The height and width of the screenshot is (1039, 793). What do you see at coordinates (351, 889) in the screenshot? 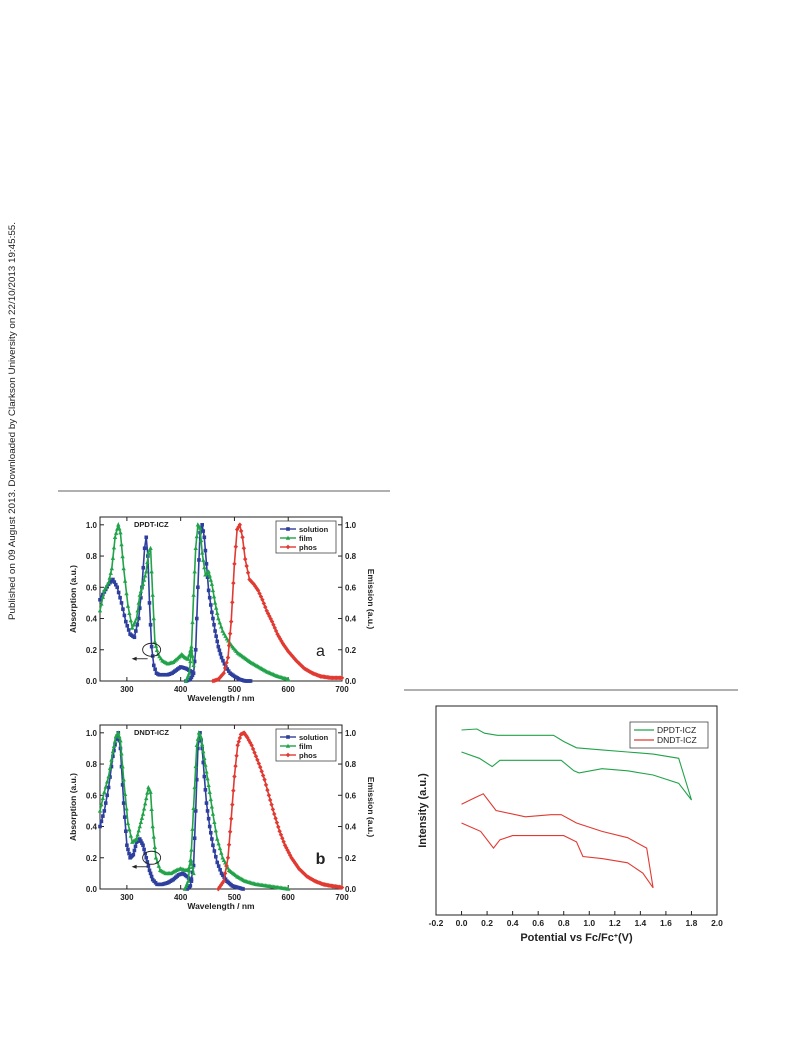
I see `chart-b-y-tick-label-right: 0.0` at bounding box center [351, 889].